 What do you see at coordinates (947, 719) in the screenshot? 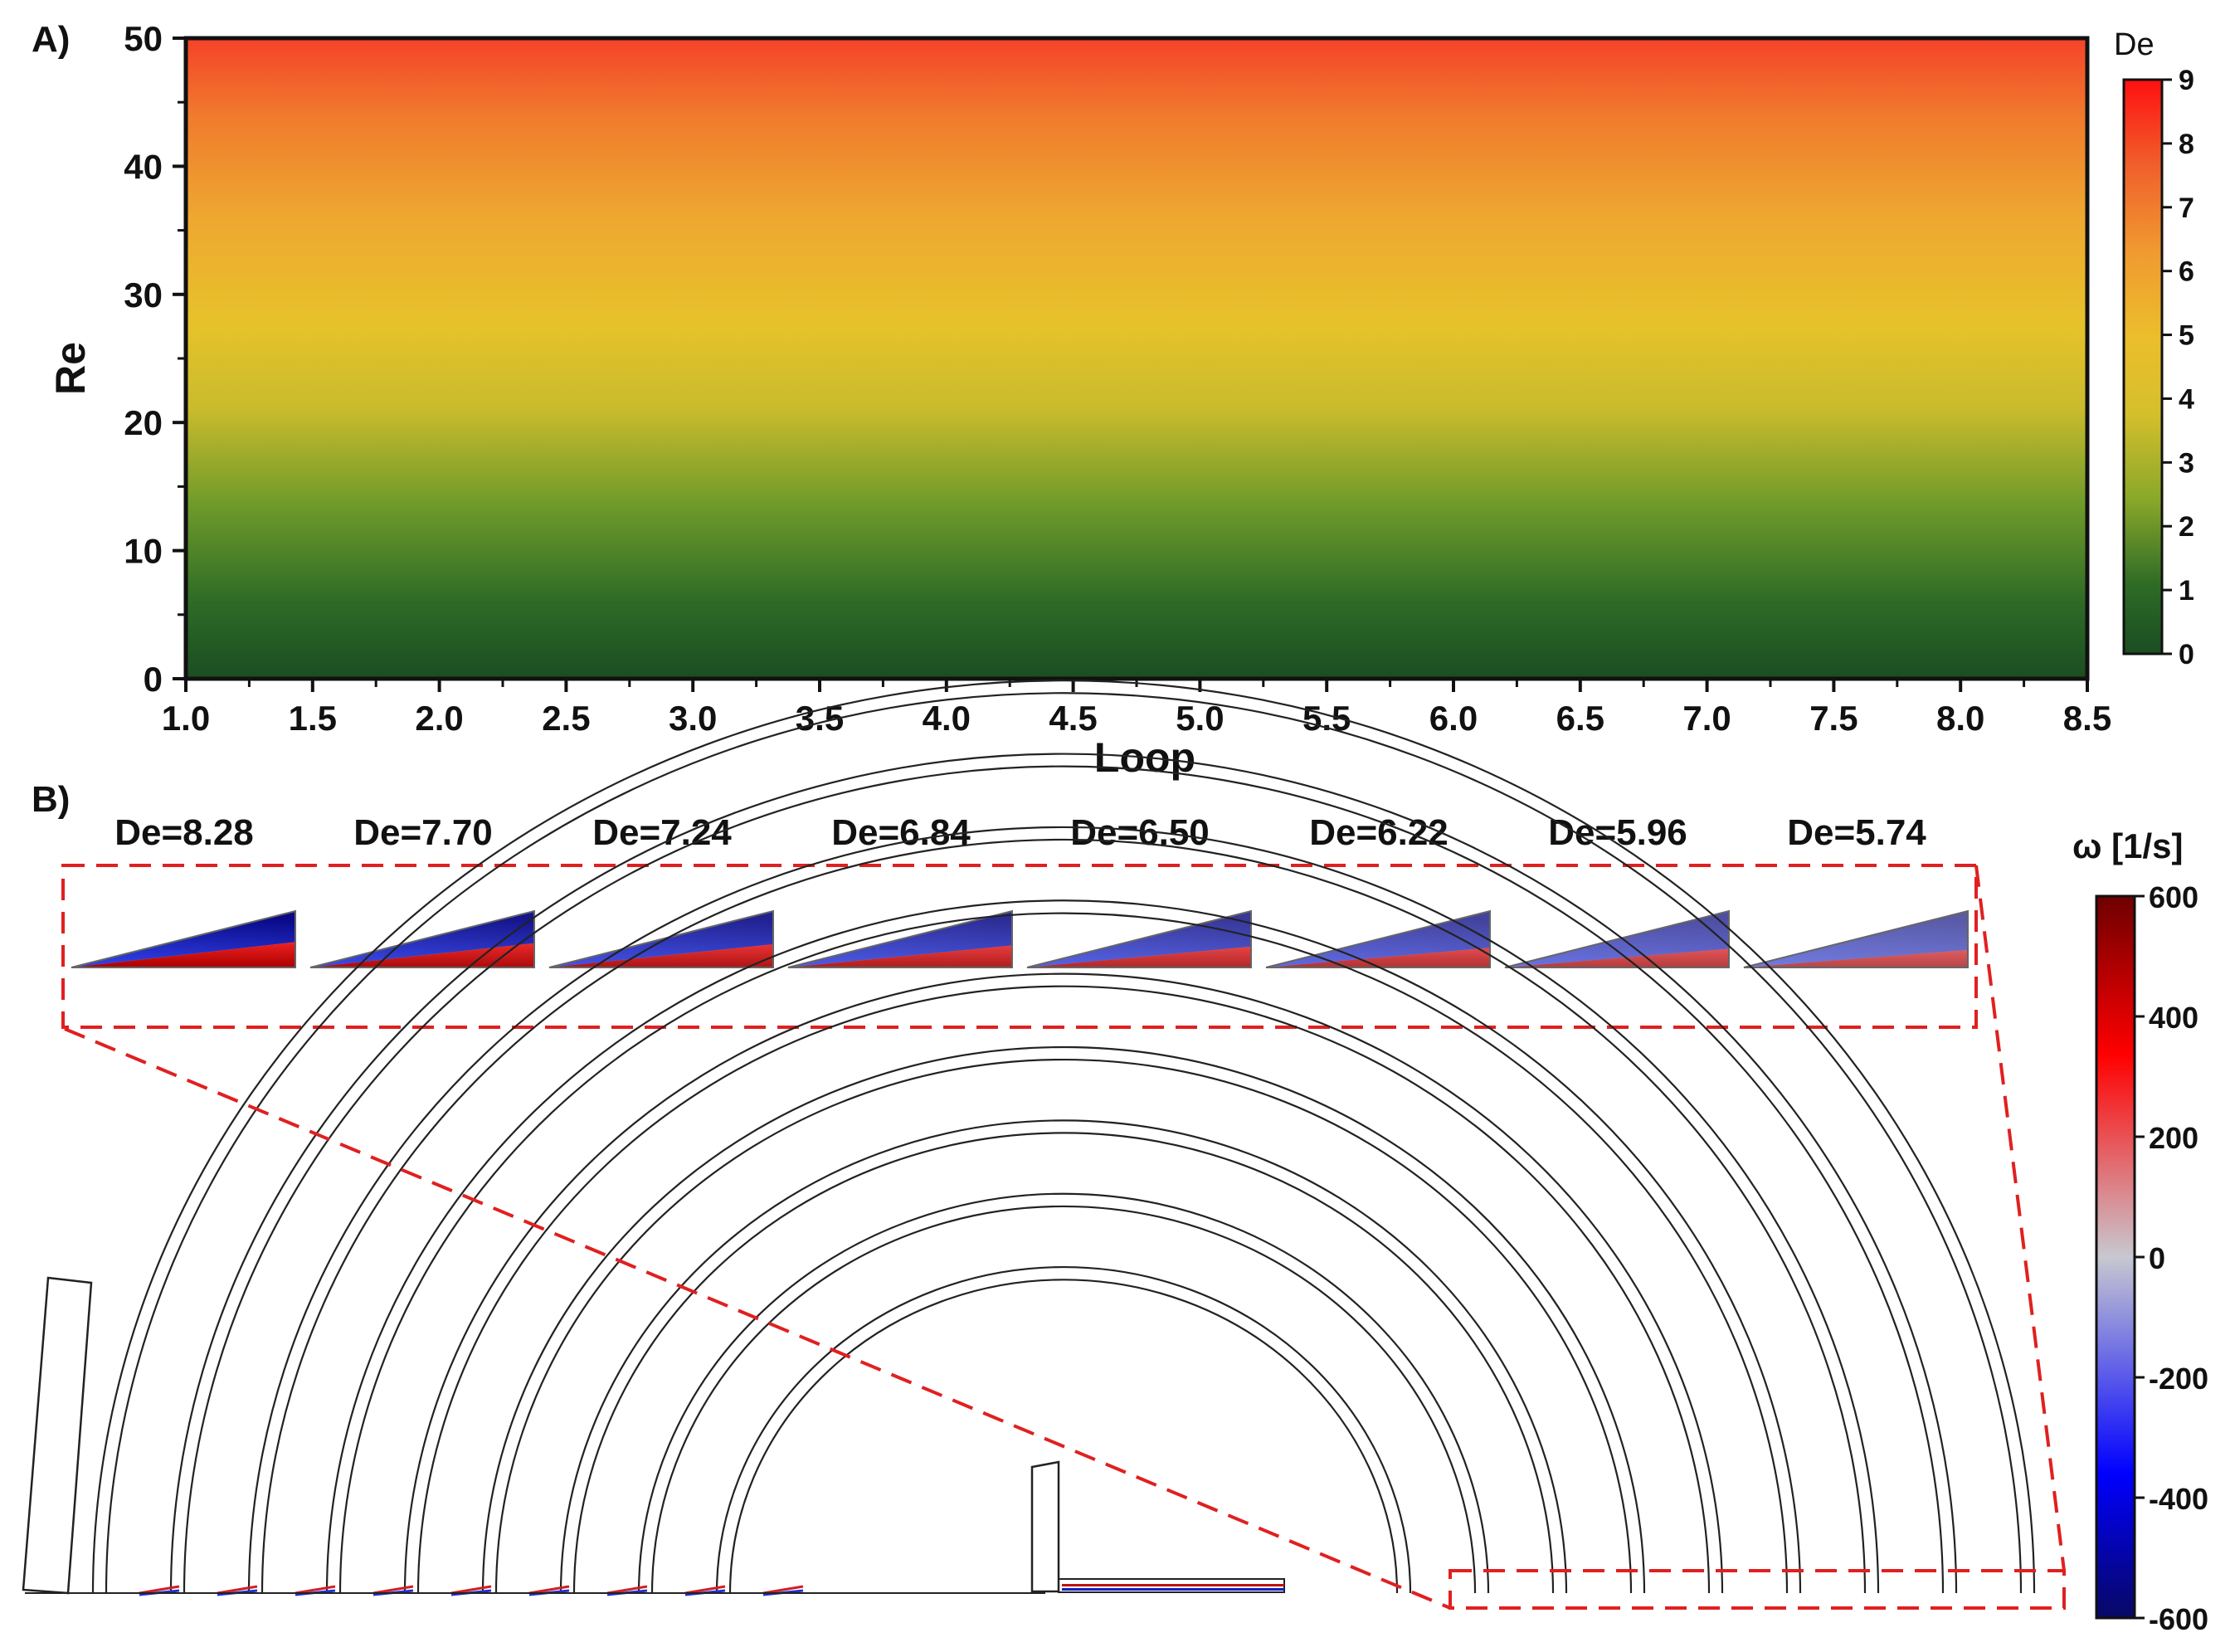
I see `x-tick-label: 4.0` at bounding box center [947, 719].